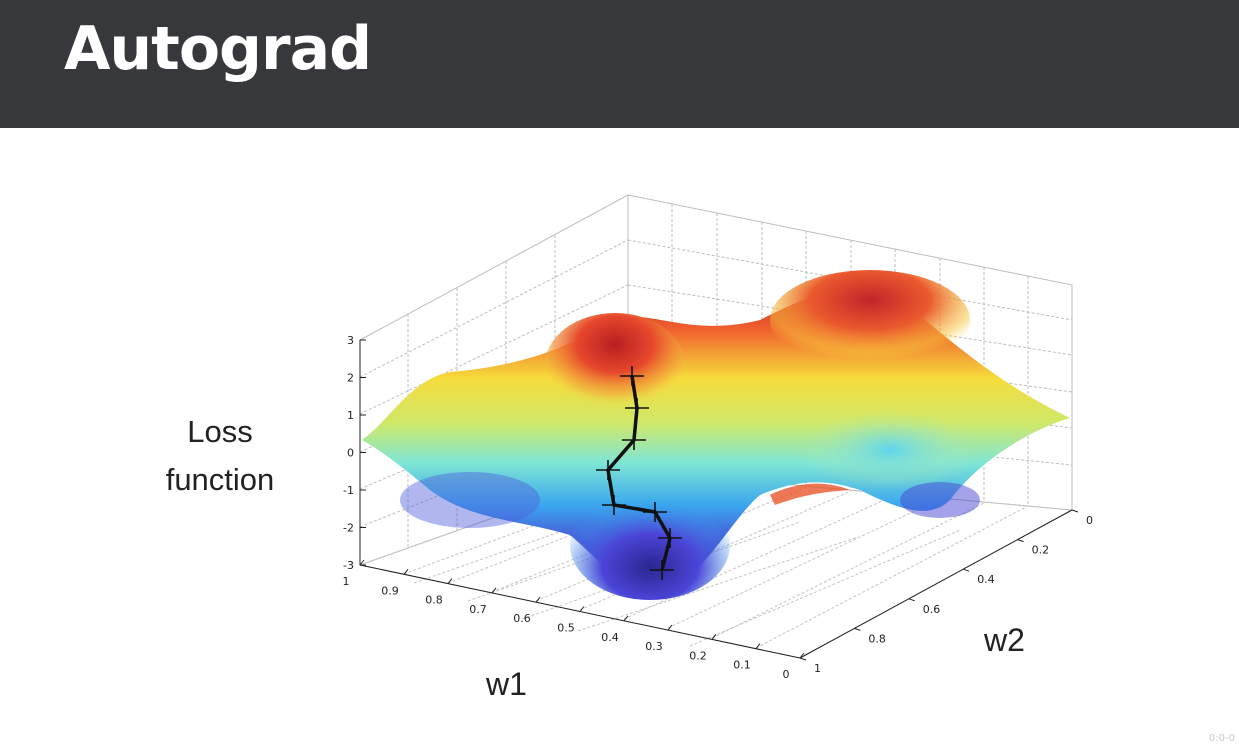 The height and width of the screenshot is (744, 1239). I want to click on w1-tick-label: 0.4, so click(610, 637).